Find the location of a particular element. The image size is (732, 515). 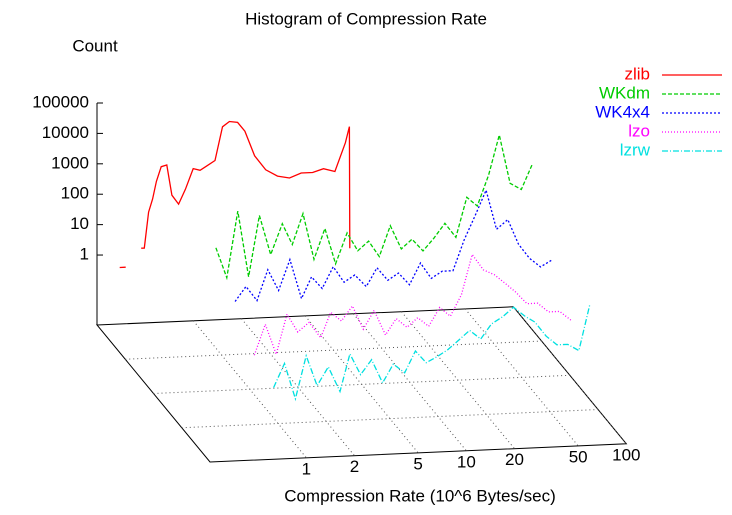

x-tick-label: 1 is located at coordinates (306, 468).